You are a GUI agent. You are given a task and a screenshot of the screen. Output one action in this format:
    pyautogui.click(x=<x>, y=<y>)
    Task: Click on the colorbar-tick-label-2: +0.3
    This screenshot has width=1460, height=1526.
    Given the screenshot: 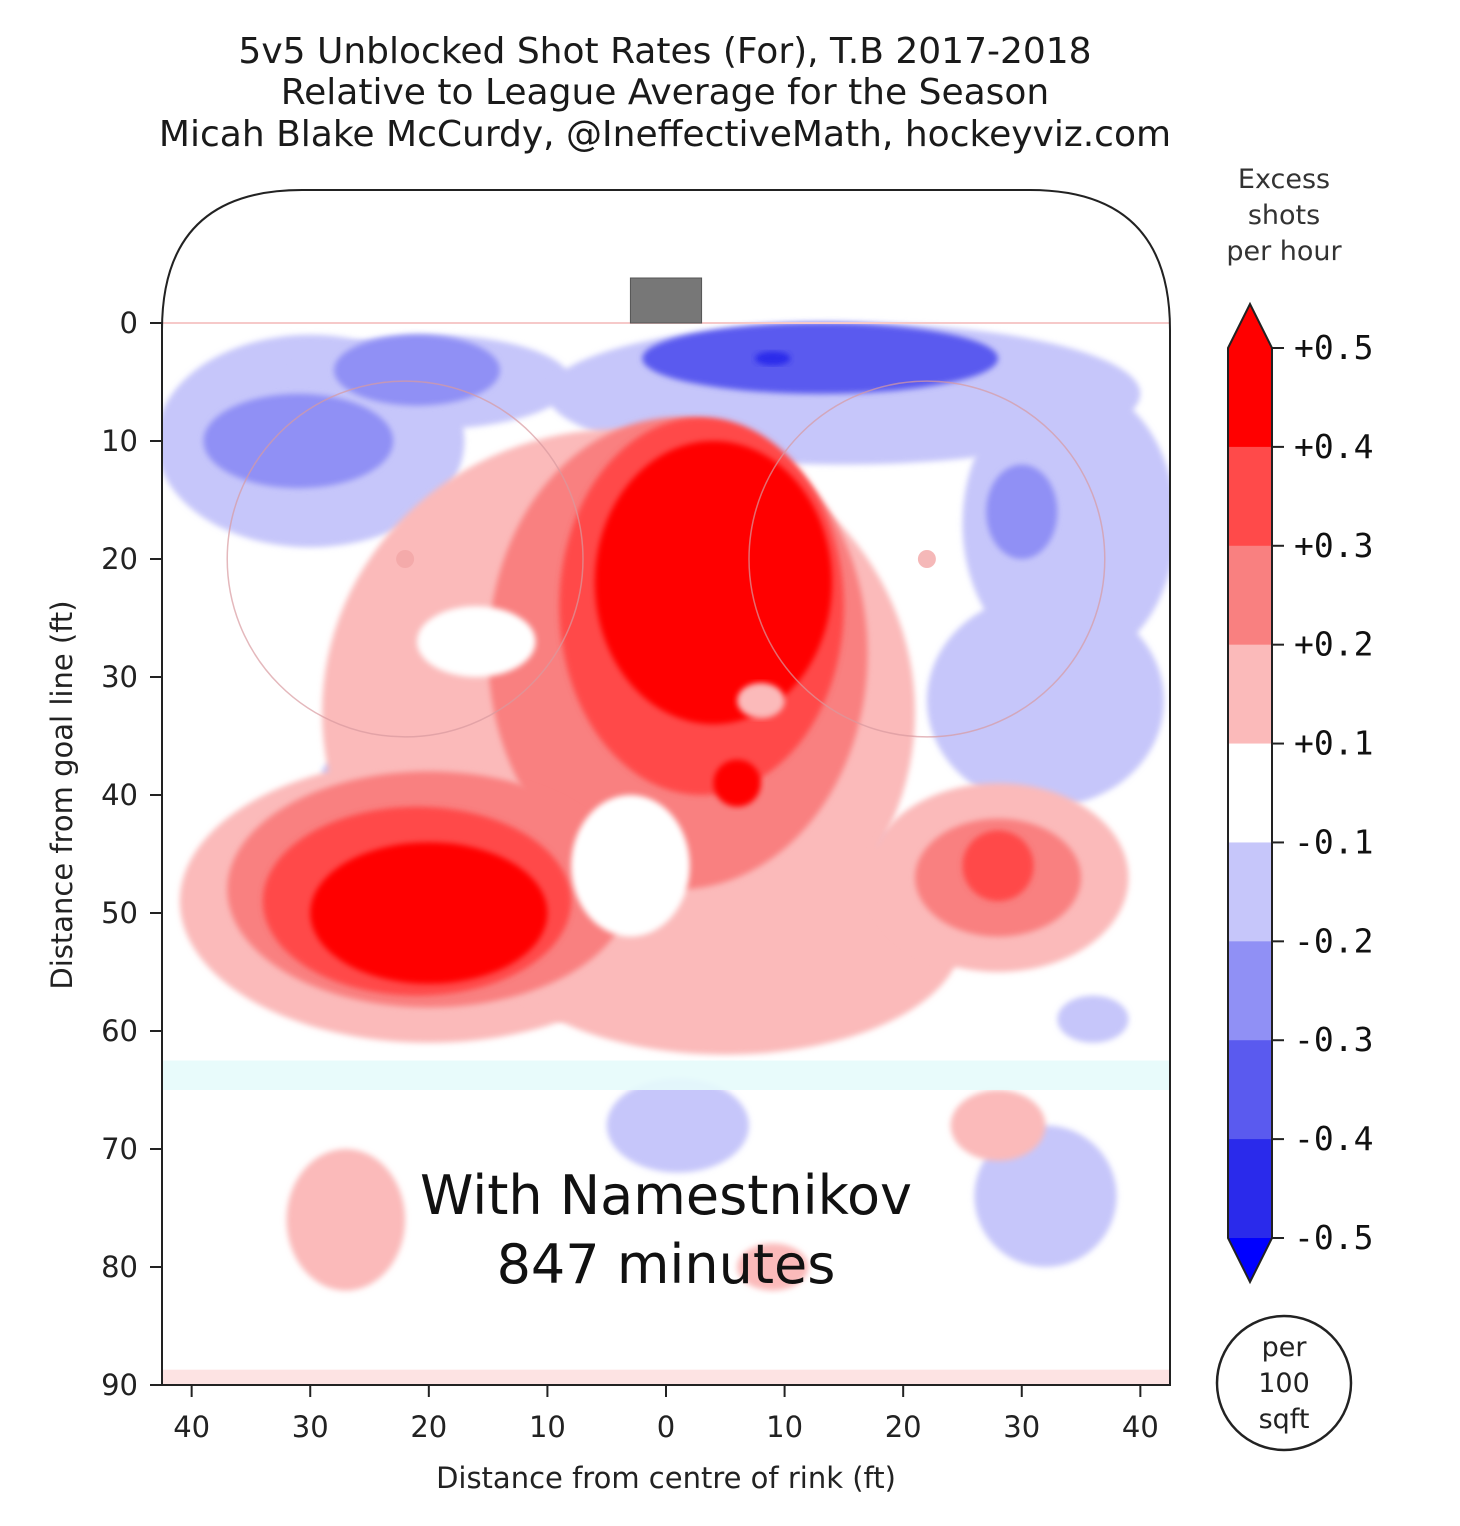 What is the action you would take?
    pyautogui.click(x=1333, y=545)
    